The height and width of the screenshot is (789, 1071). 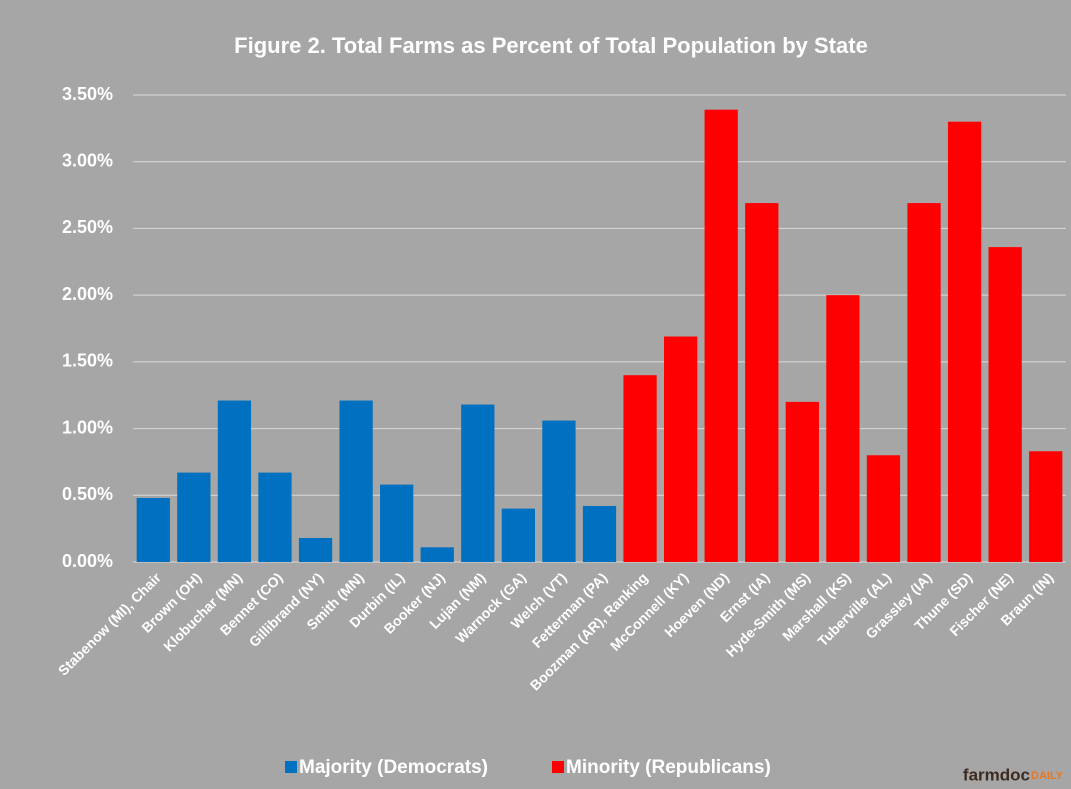 I want to click on y-tick-label: 1.50%, so click(x=87, y=361).